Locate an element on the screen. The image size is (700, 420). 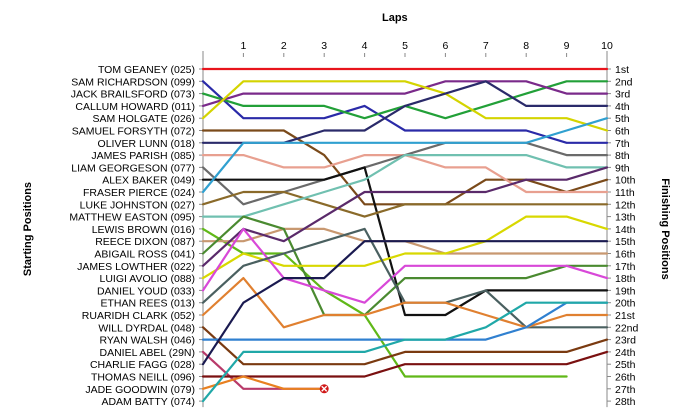
lap-tick-label: 1 is located at coordinates (243, 46).